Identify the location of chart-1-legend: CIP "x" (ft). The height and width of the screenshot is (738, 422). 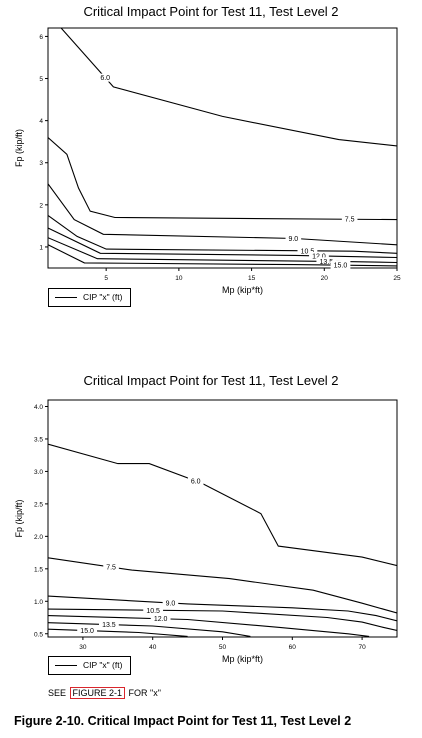
(89, 297).